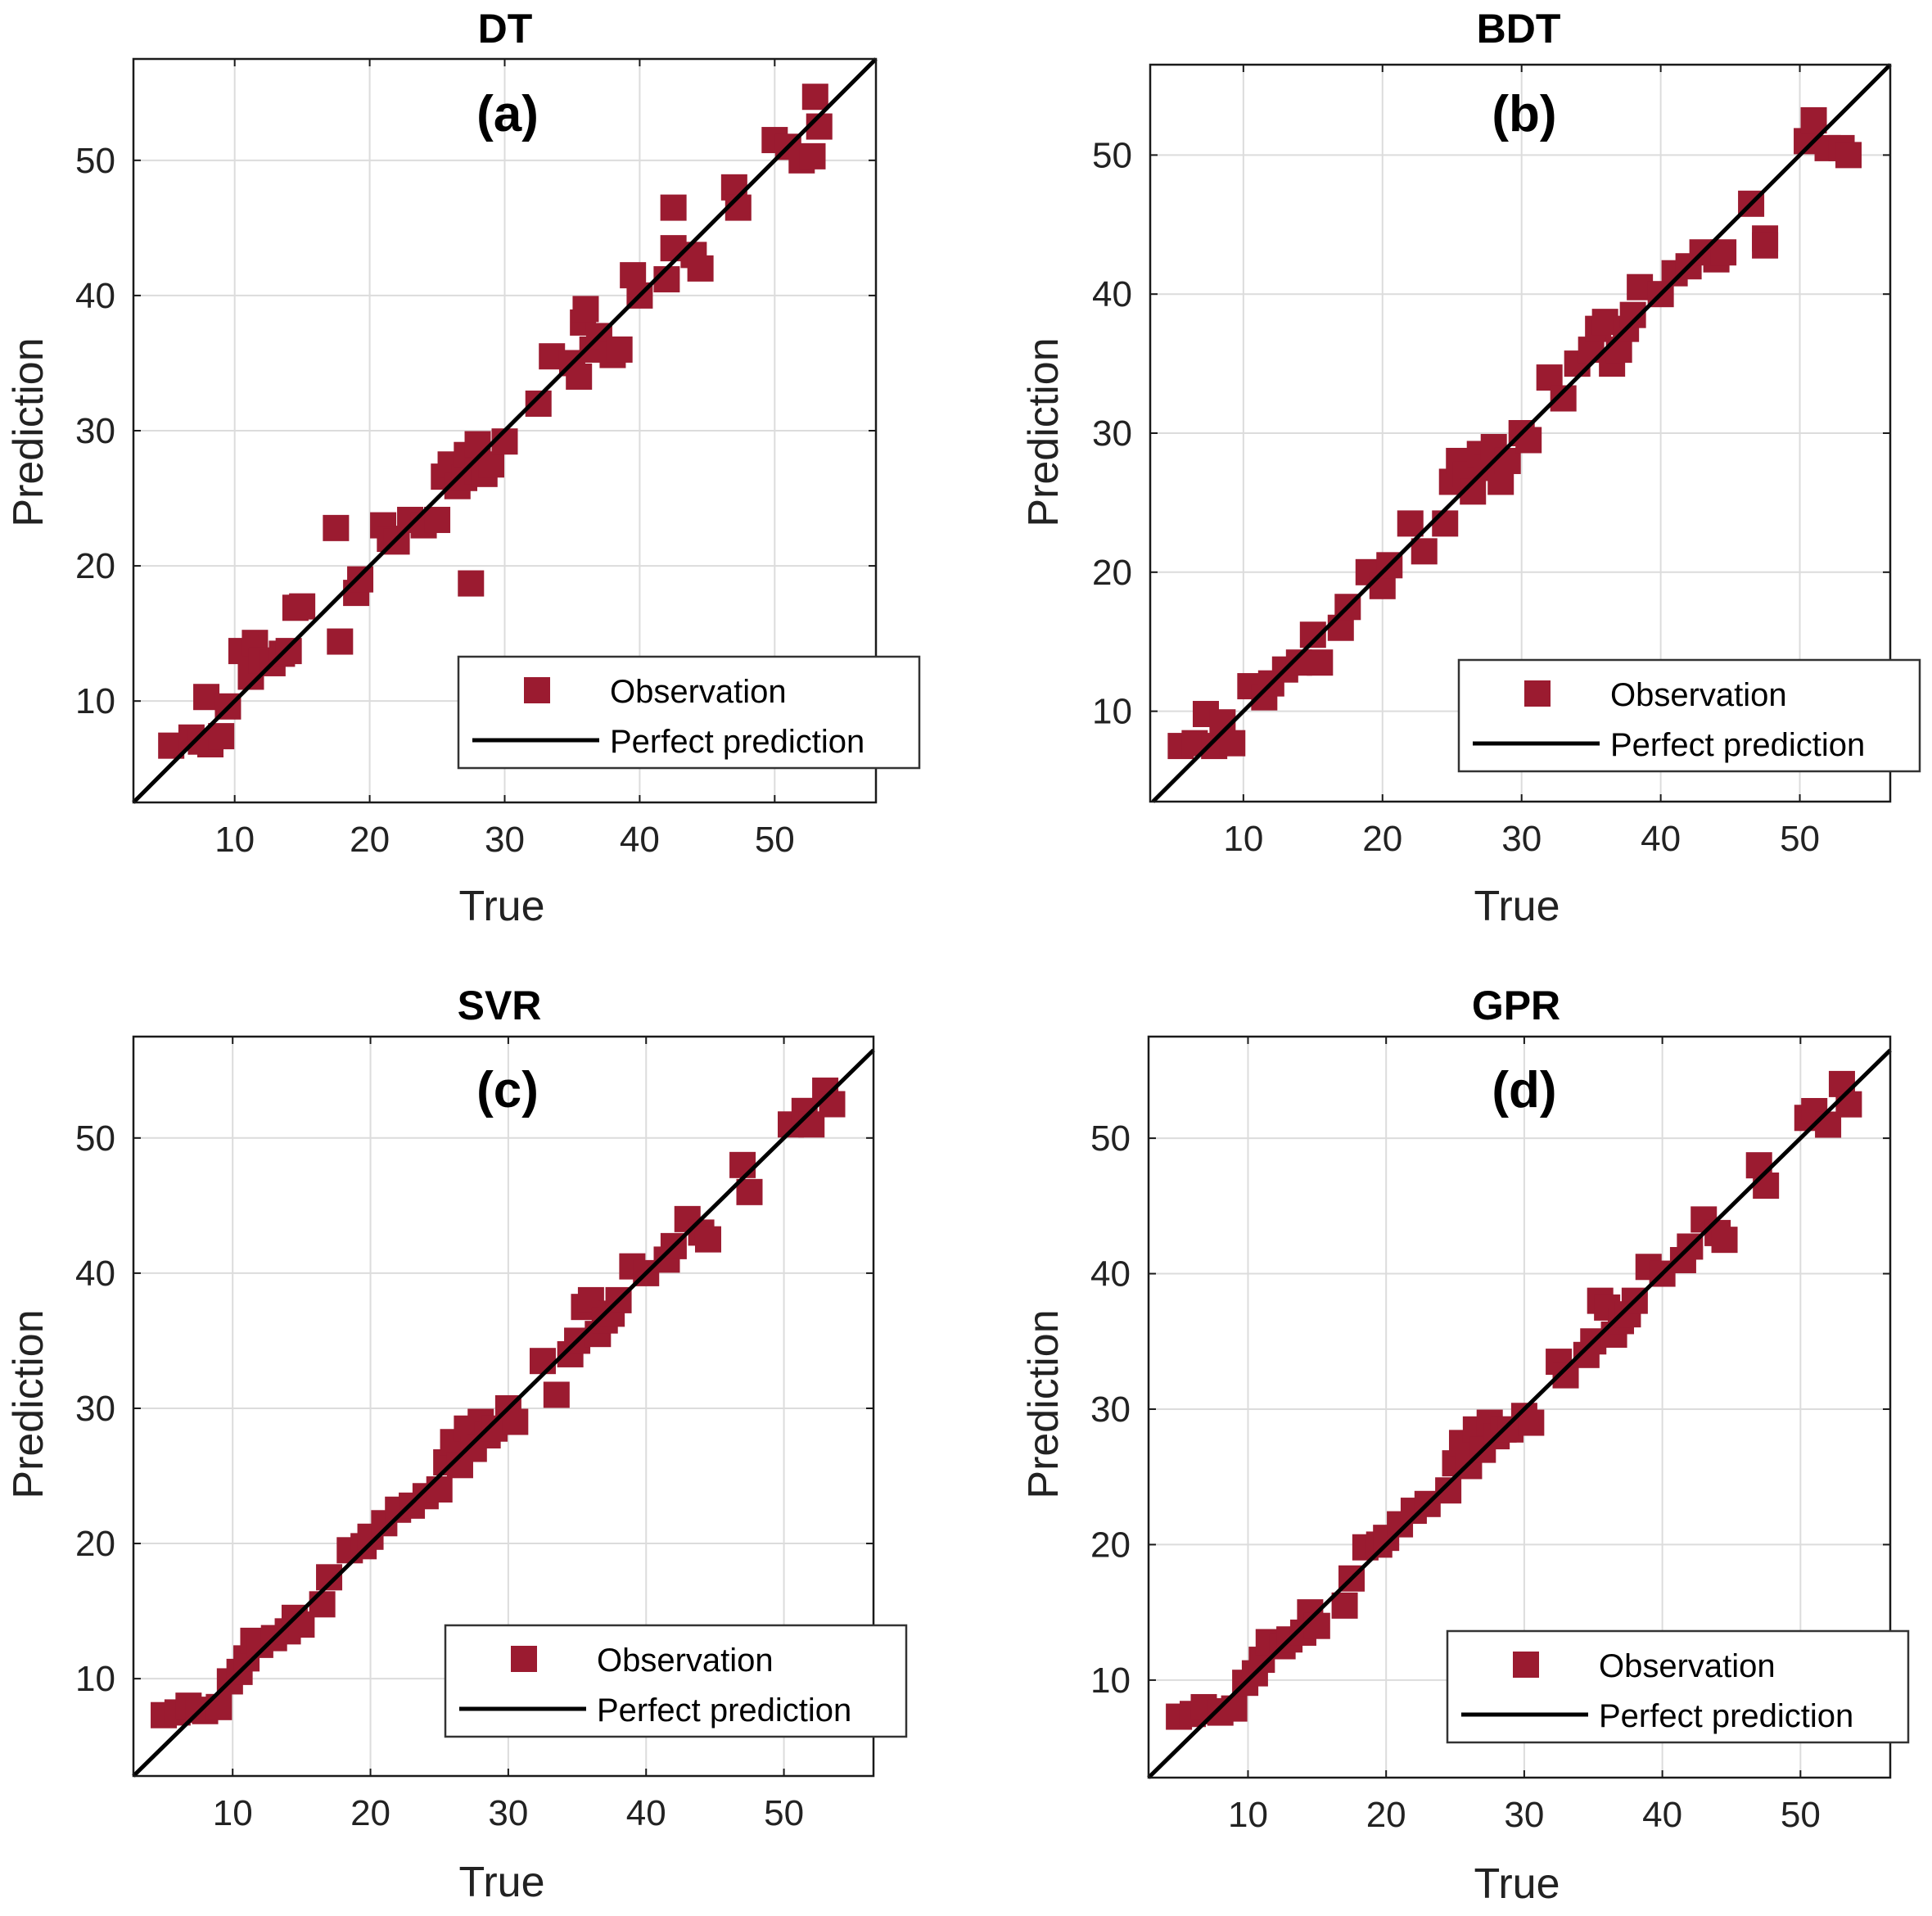 This screenshot has height=1916, width=1932. I want to click on panel-label: (d), so click(1524, 1090).